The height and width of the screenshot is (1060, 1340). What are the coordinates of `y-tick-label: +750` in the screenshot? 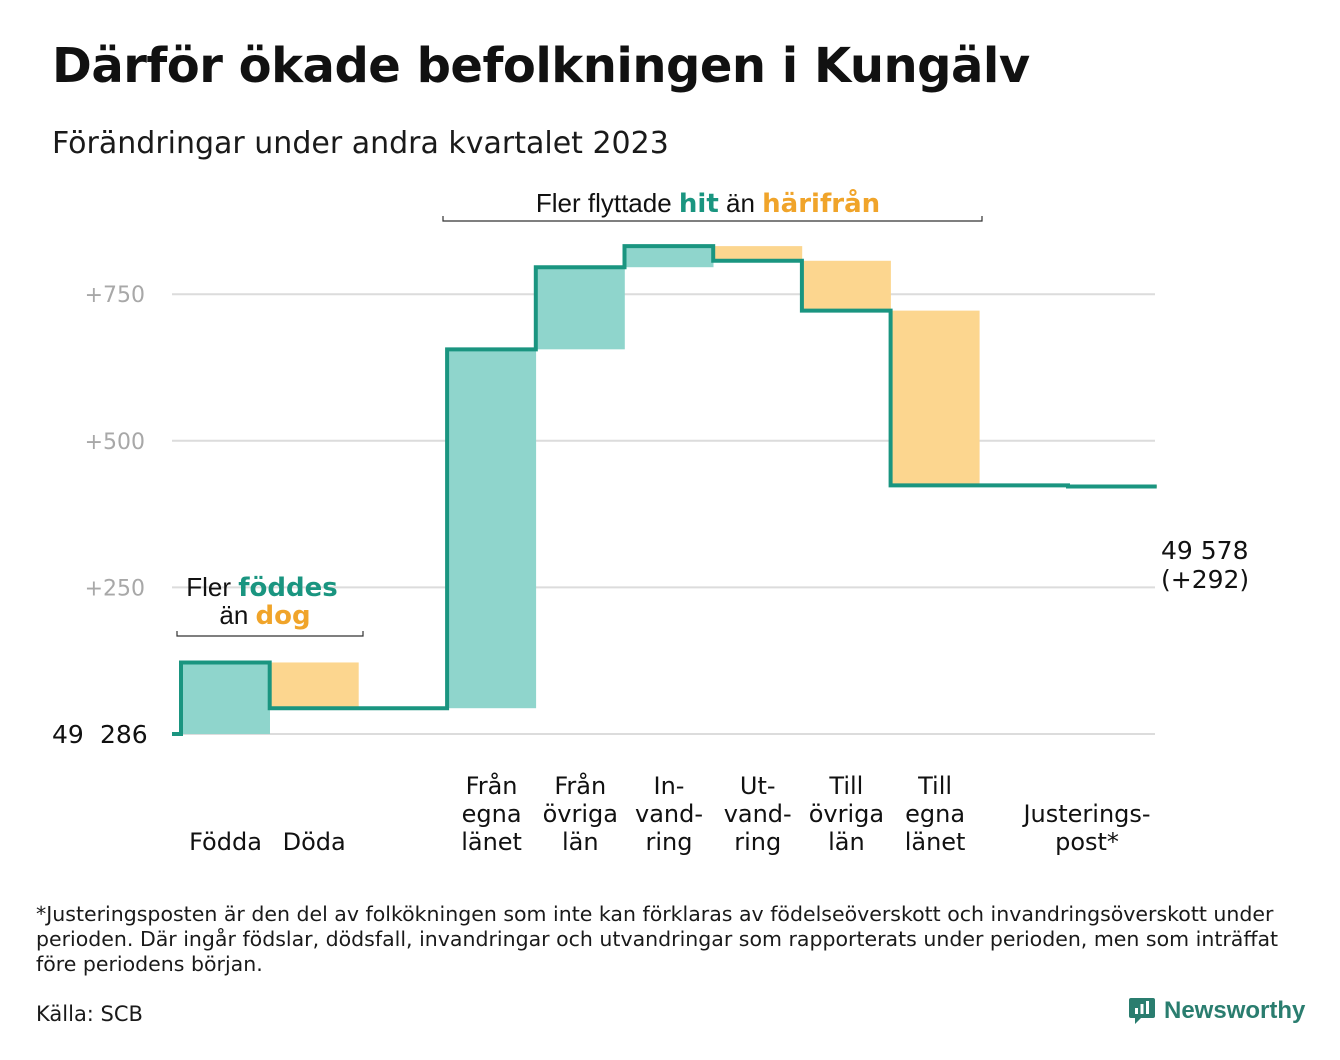 It's located at (115, 295).